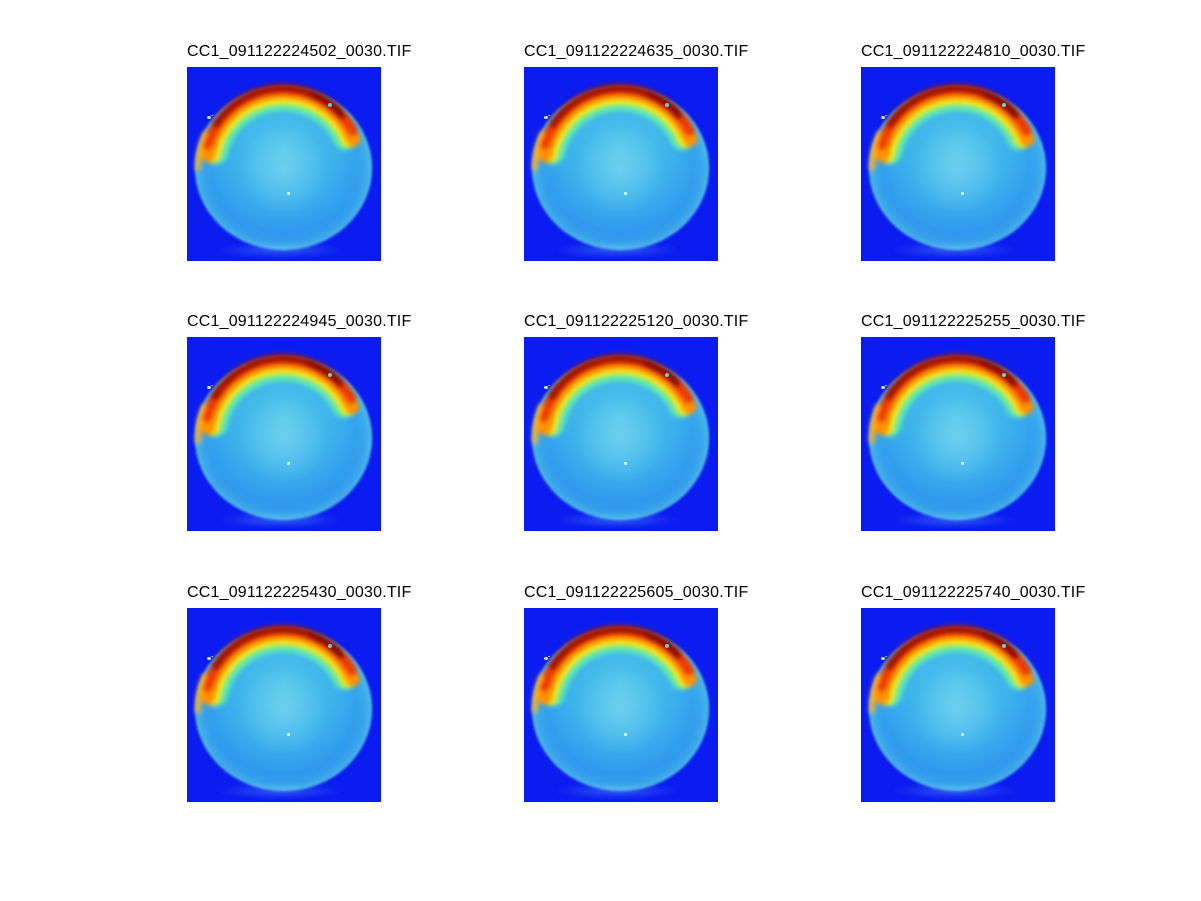  Describe the element at coordinates (299, 321) in the screenshot. I see `subplot-title: CC1_091122224945_0030.TIF` at that location.